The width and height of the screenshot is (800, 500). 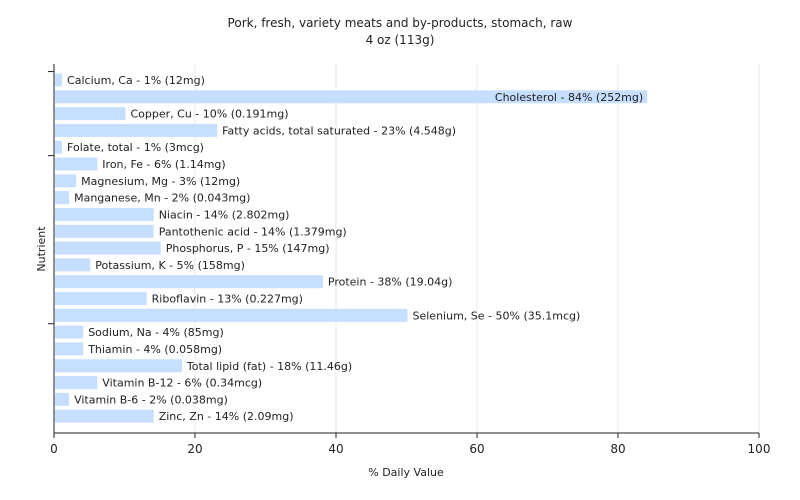 I want to click on chart-subtitle: 4 oz (113g), so click(x=400, y=40).